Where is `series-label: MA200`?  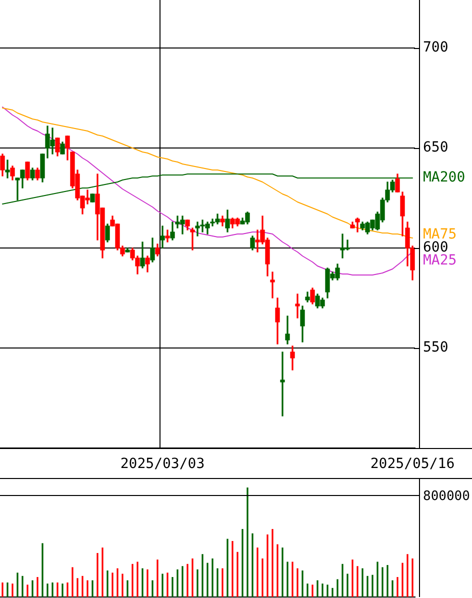
series-label: MA200 is located at coordinates (444, 178).